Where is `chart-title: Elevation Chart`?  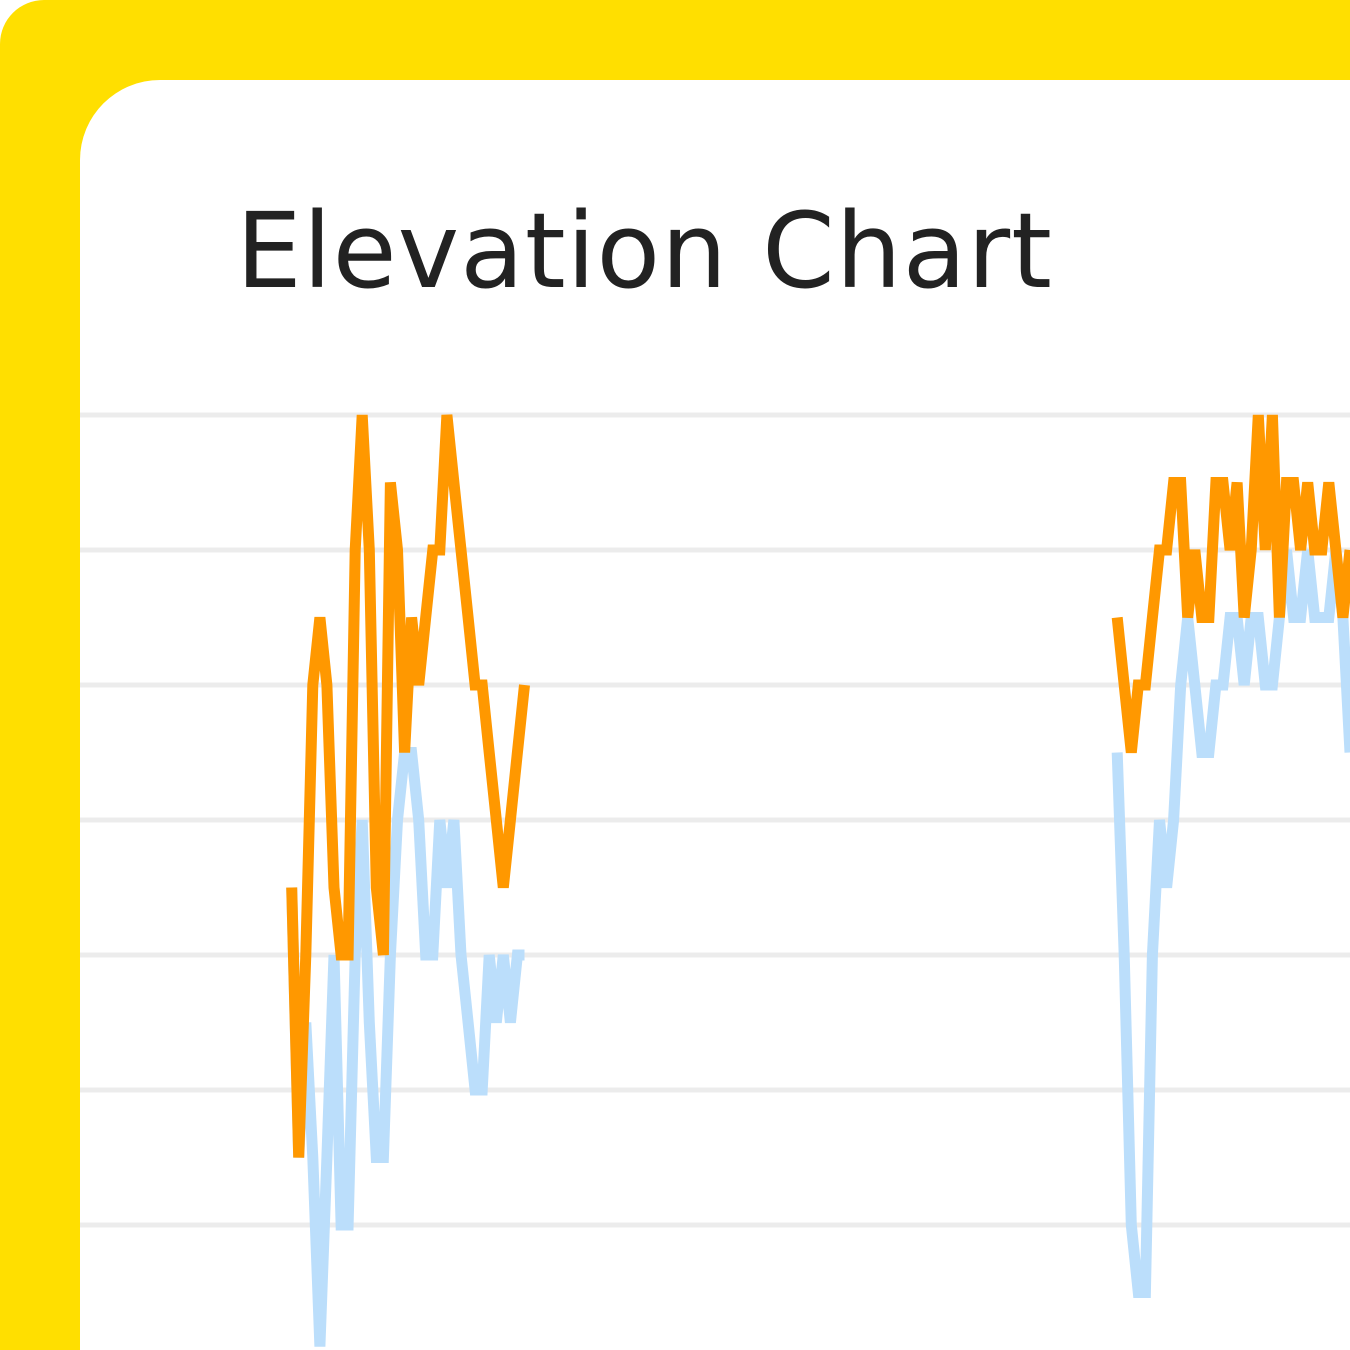 chart-title: Elevation Chart is located at coordinates (644, 251).